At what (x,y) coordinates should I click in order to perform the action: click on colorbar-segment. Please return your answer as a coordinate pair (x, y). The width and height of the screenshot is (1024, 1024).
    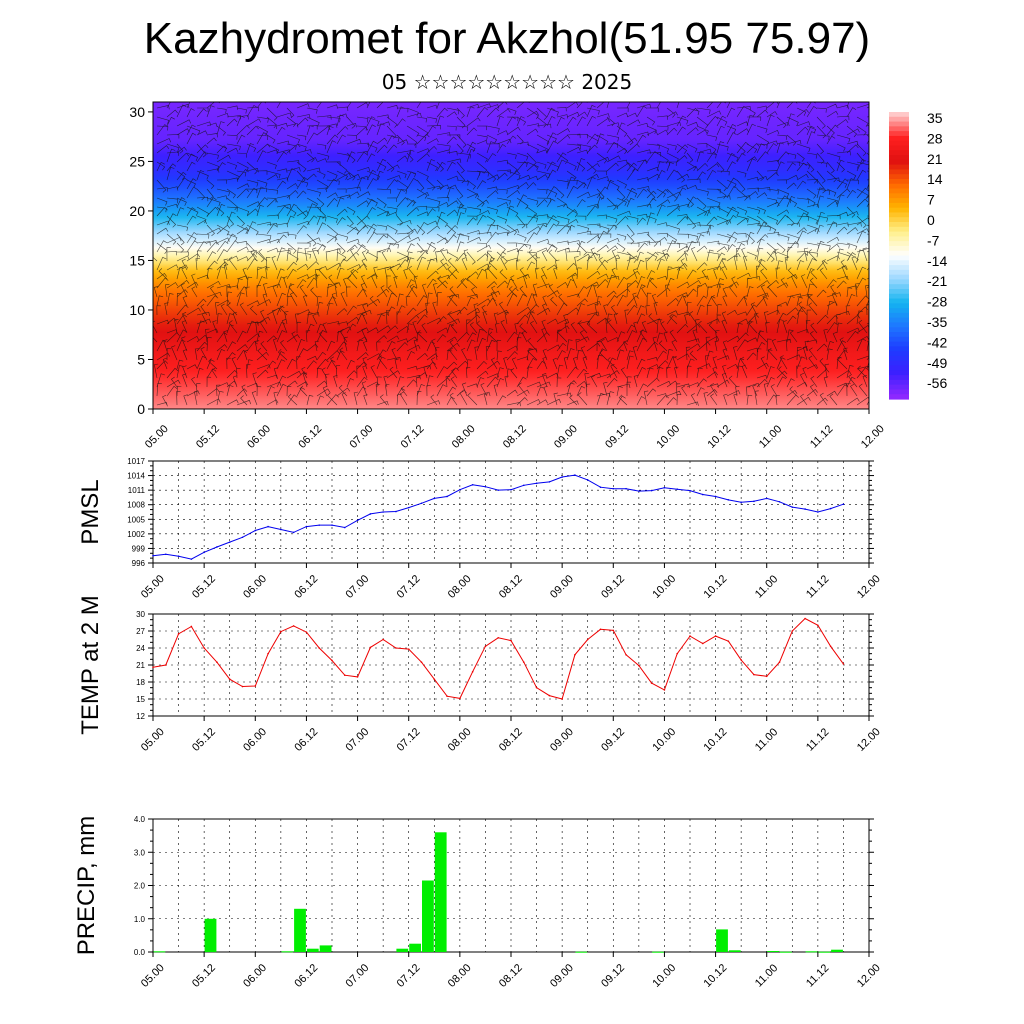
    Looking at the image, I should click on (899, 349).